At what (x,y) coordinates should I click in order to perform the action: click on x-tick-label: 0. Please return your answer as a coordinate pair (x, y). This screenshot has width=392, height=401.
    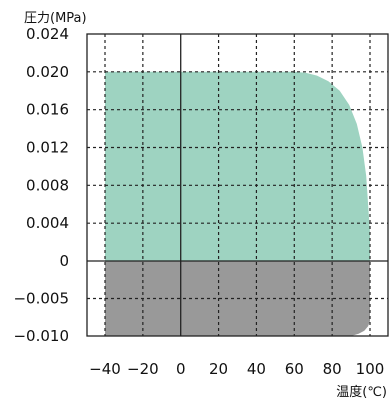
    Looking at the image, I should click on (181, 369).